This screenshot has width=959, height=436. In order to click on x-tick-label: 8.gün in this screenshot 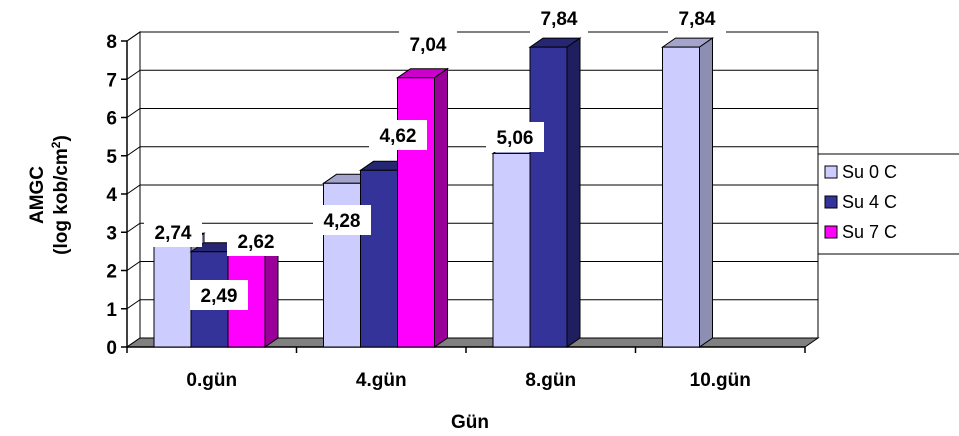, I will do `click(550, 380)`.